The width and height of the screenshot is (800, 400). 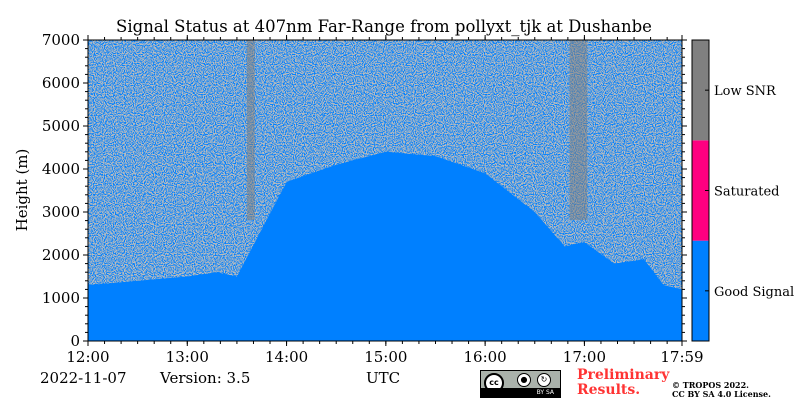 I want to click on y-tick-label: 2000, so click(x=61, y=255).